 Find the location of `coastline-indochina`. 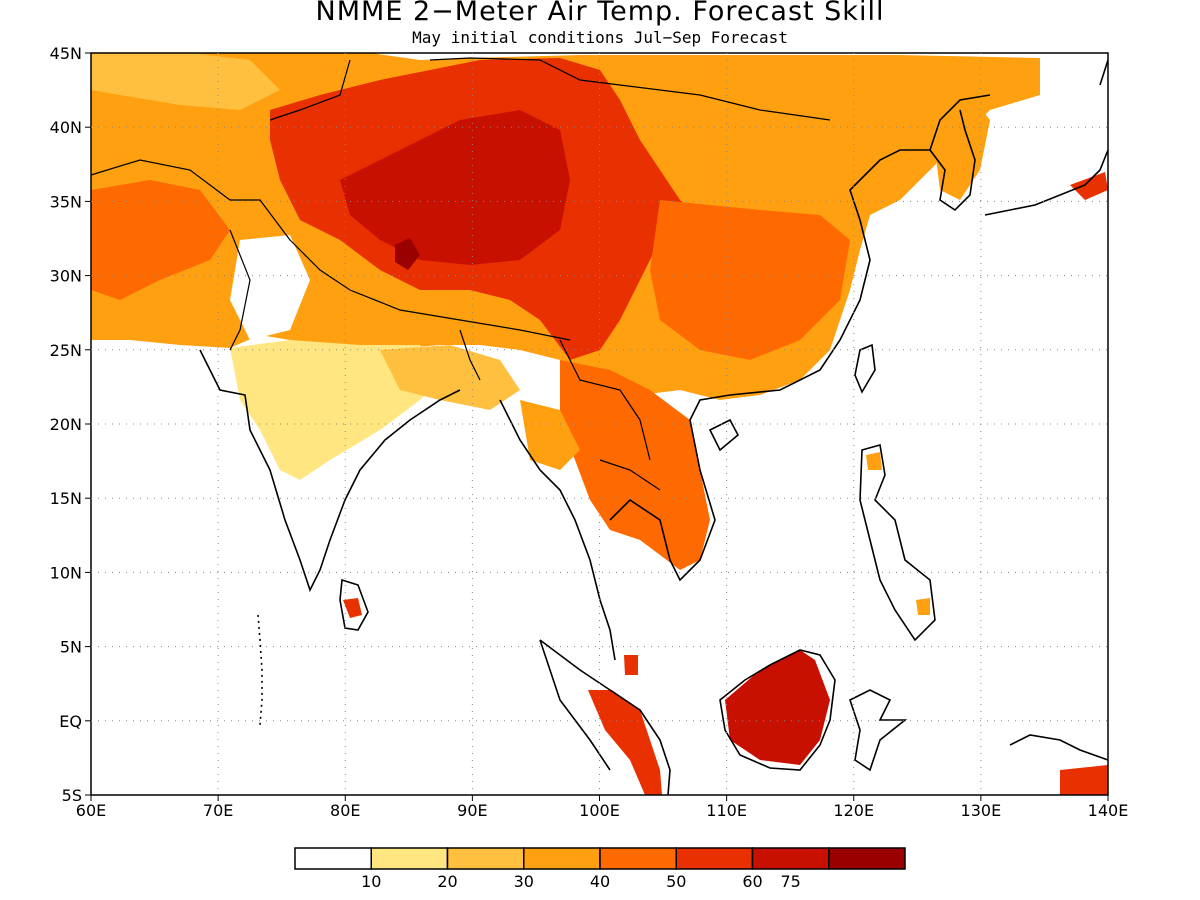

coastline-indochina is located at coordinates (615, 527).